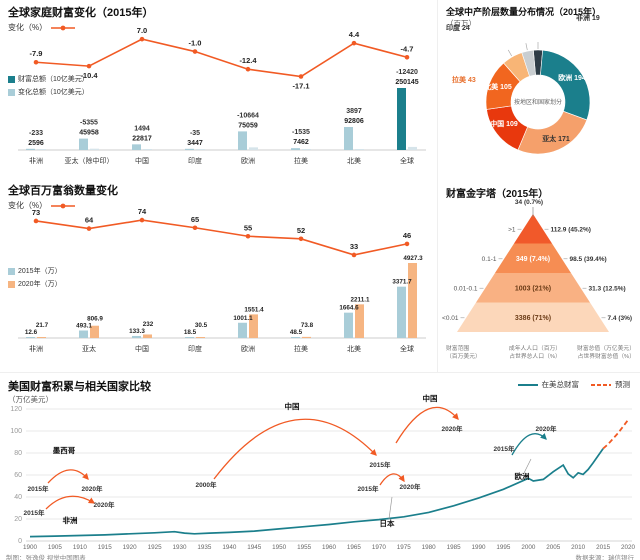  What do you see at coordinates (620, 318) in the screenshot?
I see `svg-text: 7.4 (3%)` at bounding box center [620, 318].